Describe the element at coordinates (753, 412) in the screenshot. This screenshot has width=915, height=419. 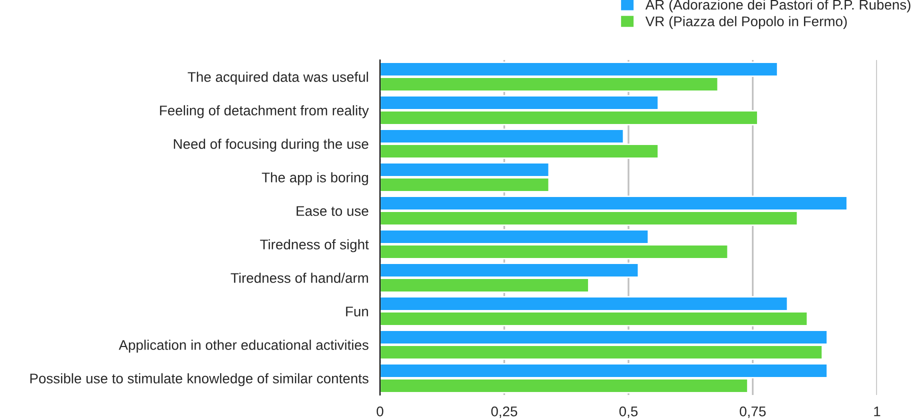
I see `x-tick-label: 0,75` at that location.